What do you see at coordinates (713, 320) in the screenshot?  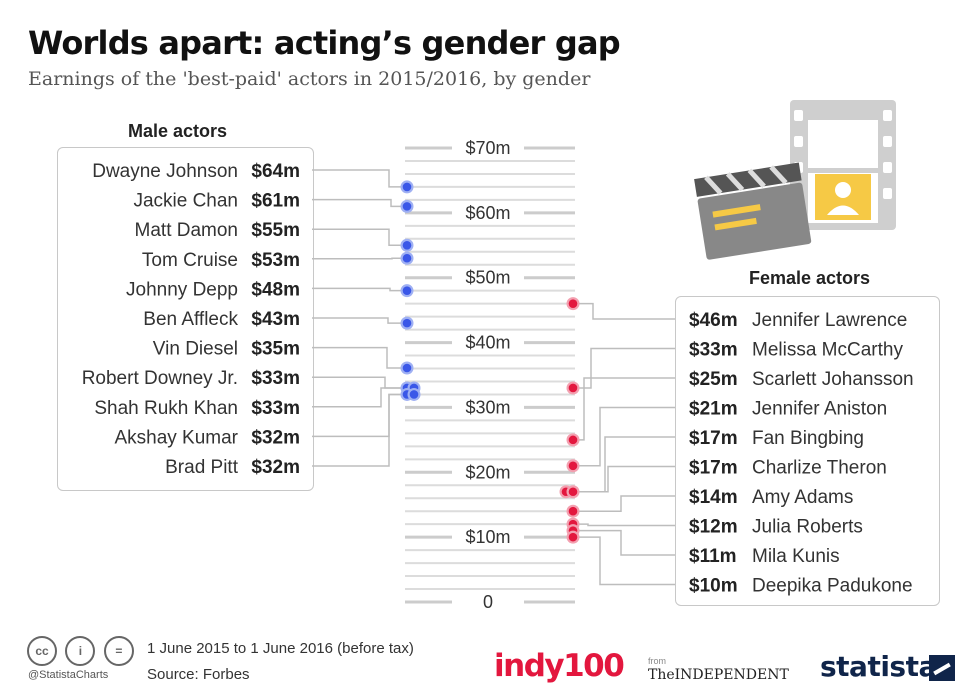 I see `female-actor-earnings: $46m` at bounding box center [713, 320].